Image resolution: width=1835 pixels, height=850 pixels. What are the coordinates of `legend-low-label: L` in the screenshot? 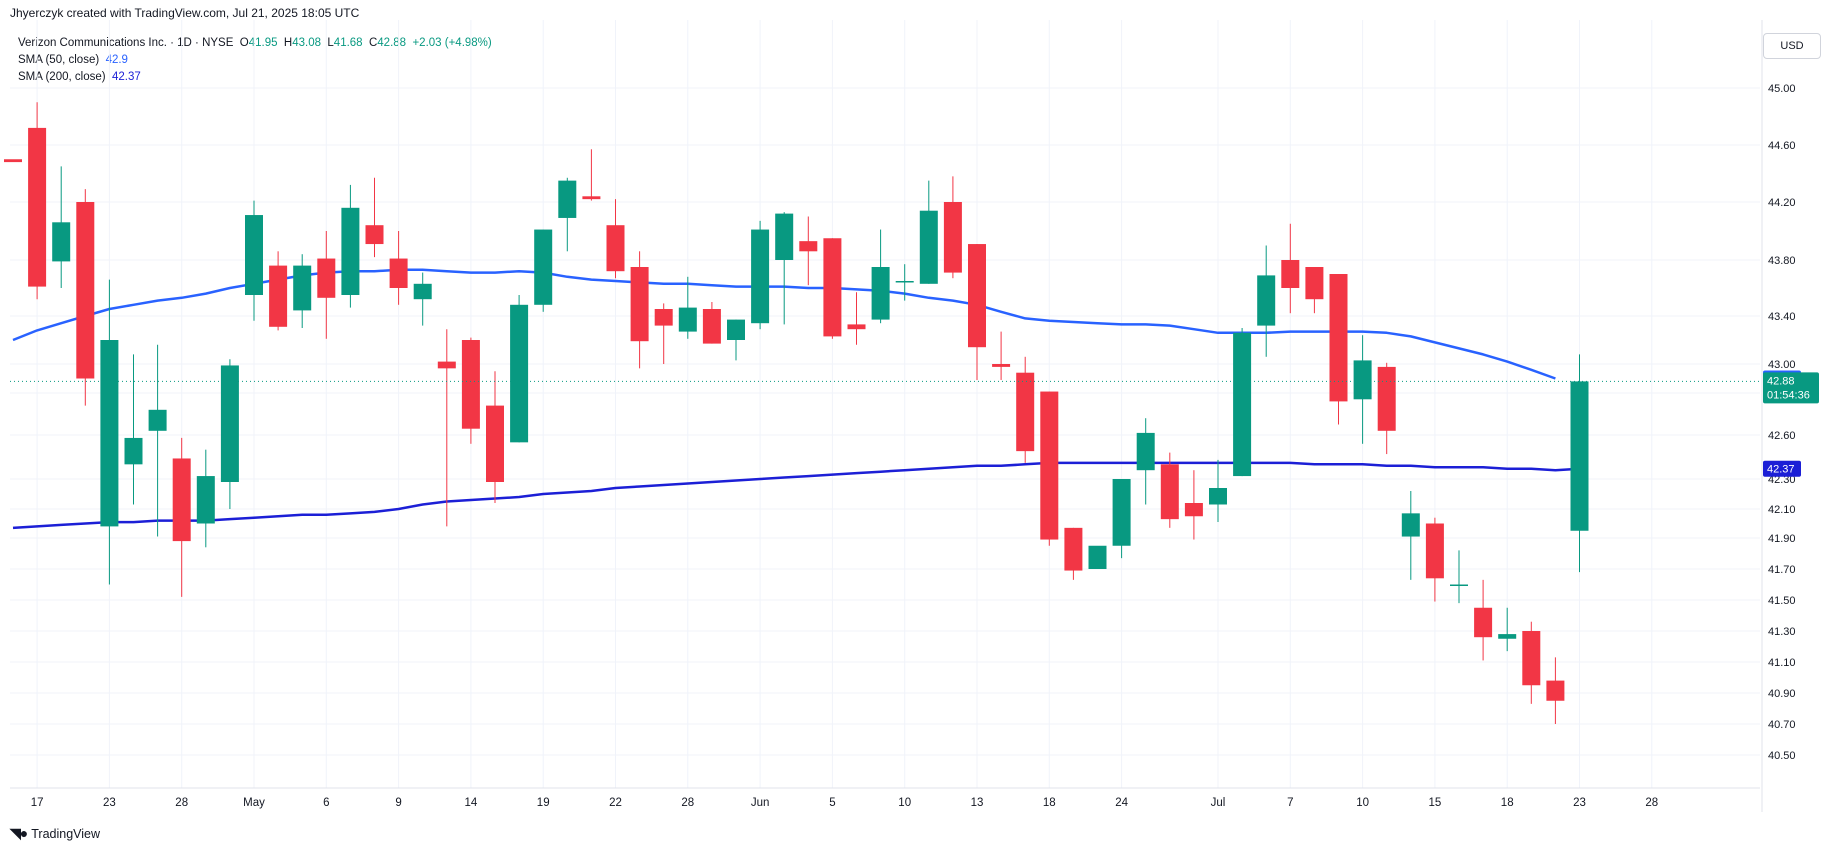 It's located at (330, 43).